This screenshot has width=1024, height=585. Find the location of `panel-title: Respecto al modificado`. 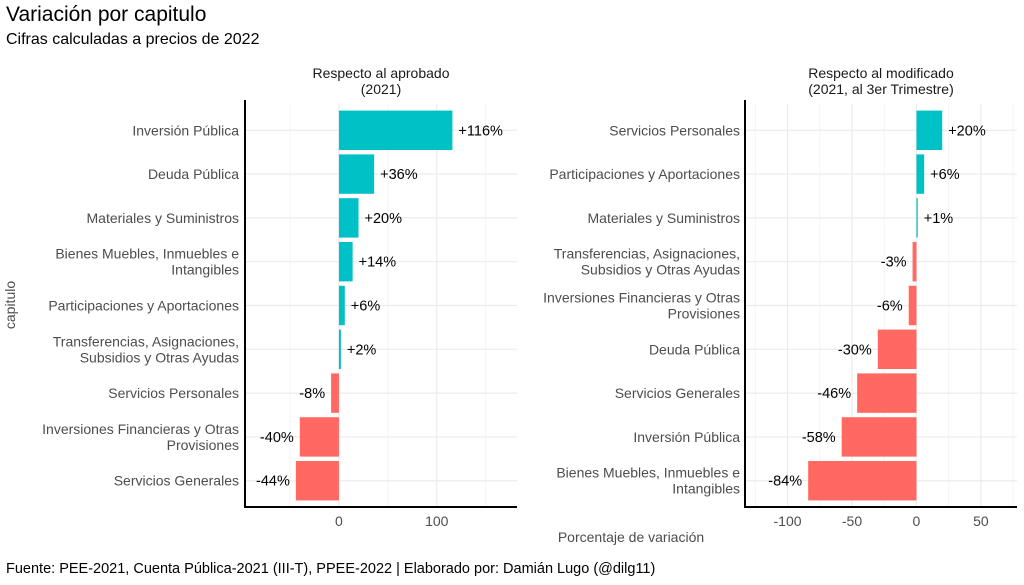

panel-title: Respecto al modificado is located at coordinates (881, 73).